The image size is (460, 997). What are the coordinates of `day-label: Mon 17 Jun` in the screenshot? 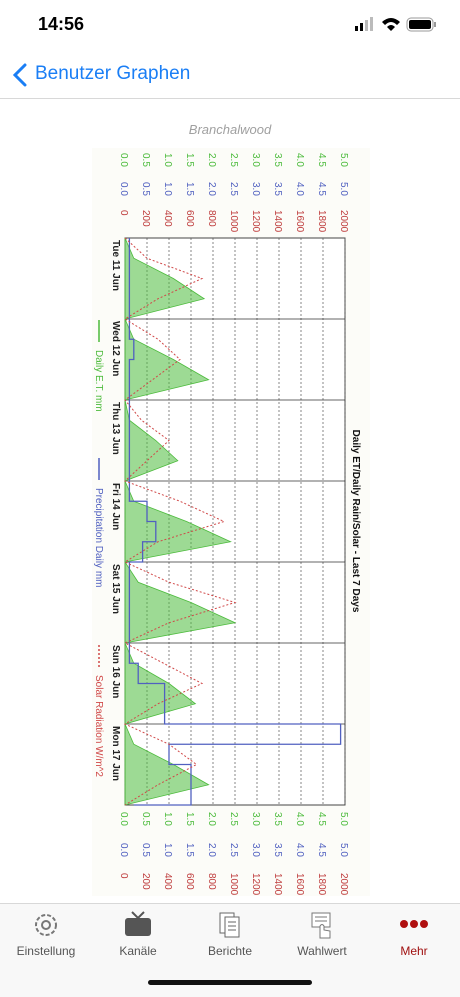 It's located at (115, 753).